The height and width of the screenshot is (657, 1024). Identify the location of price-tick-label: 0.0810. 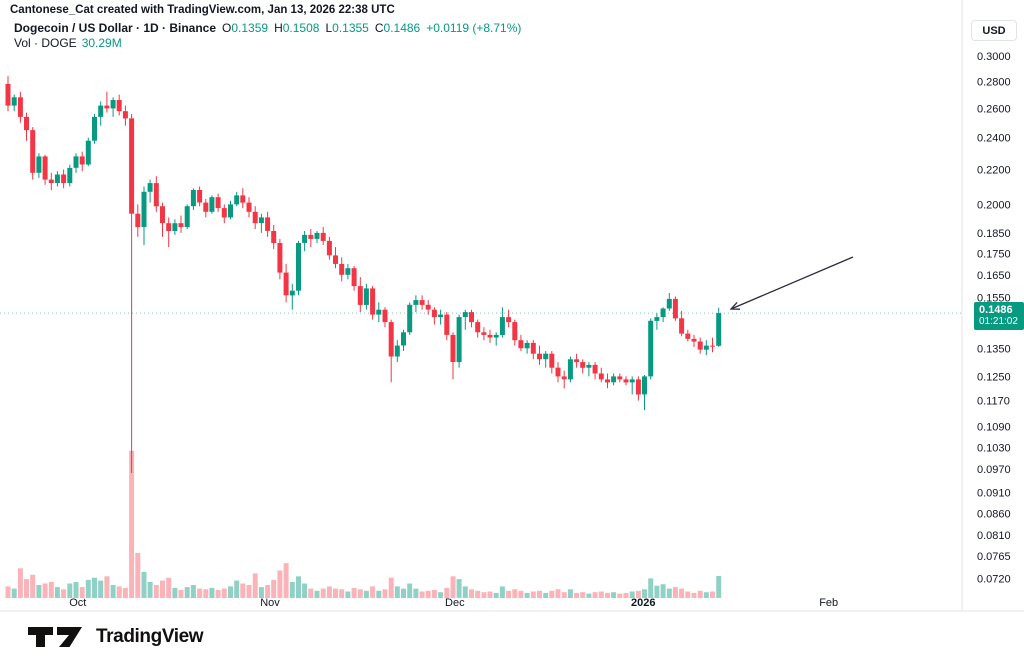
(994, 536).